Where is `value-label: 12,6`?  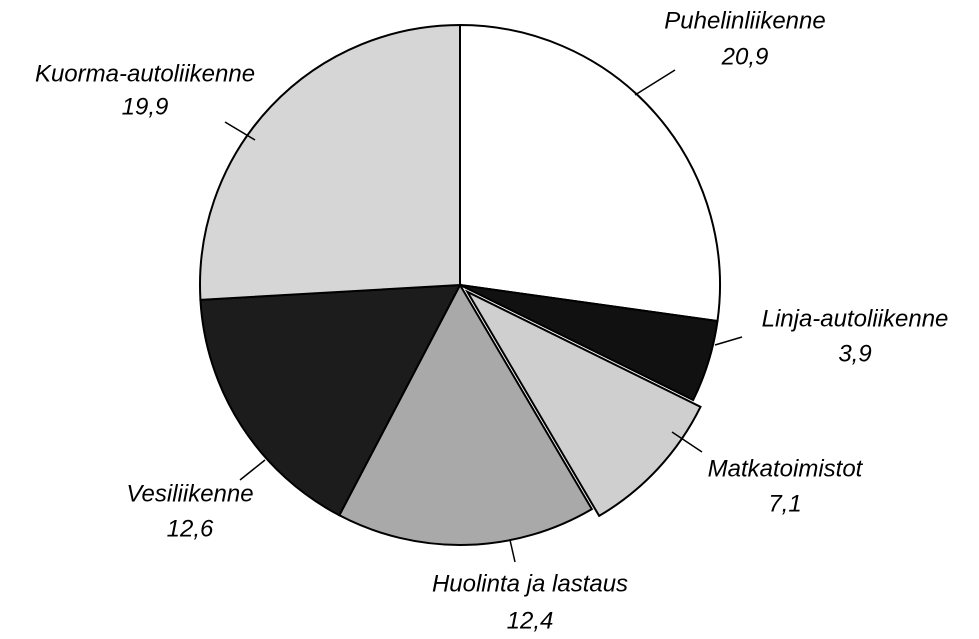
value-label: 12,6 is located at coordinates (190, 528).